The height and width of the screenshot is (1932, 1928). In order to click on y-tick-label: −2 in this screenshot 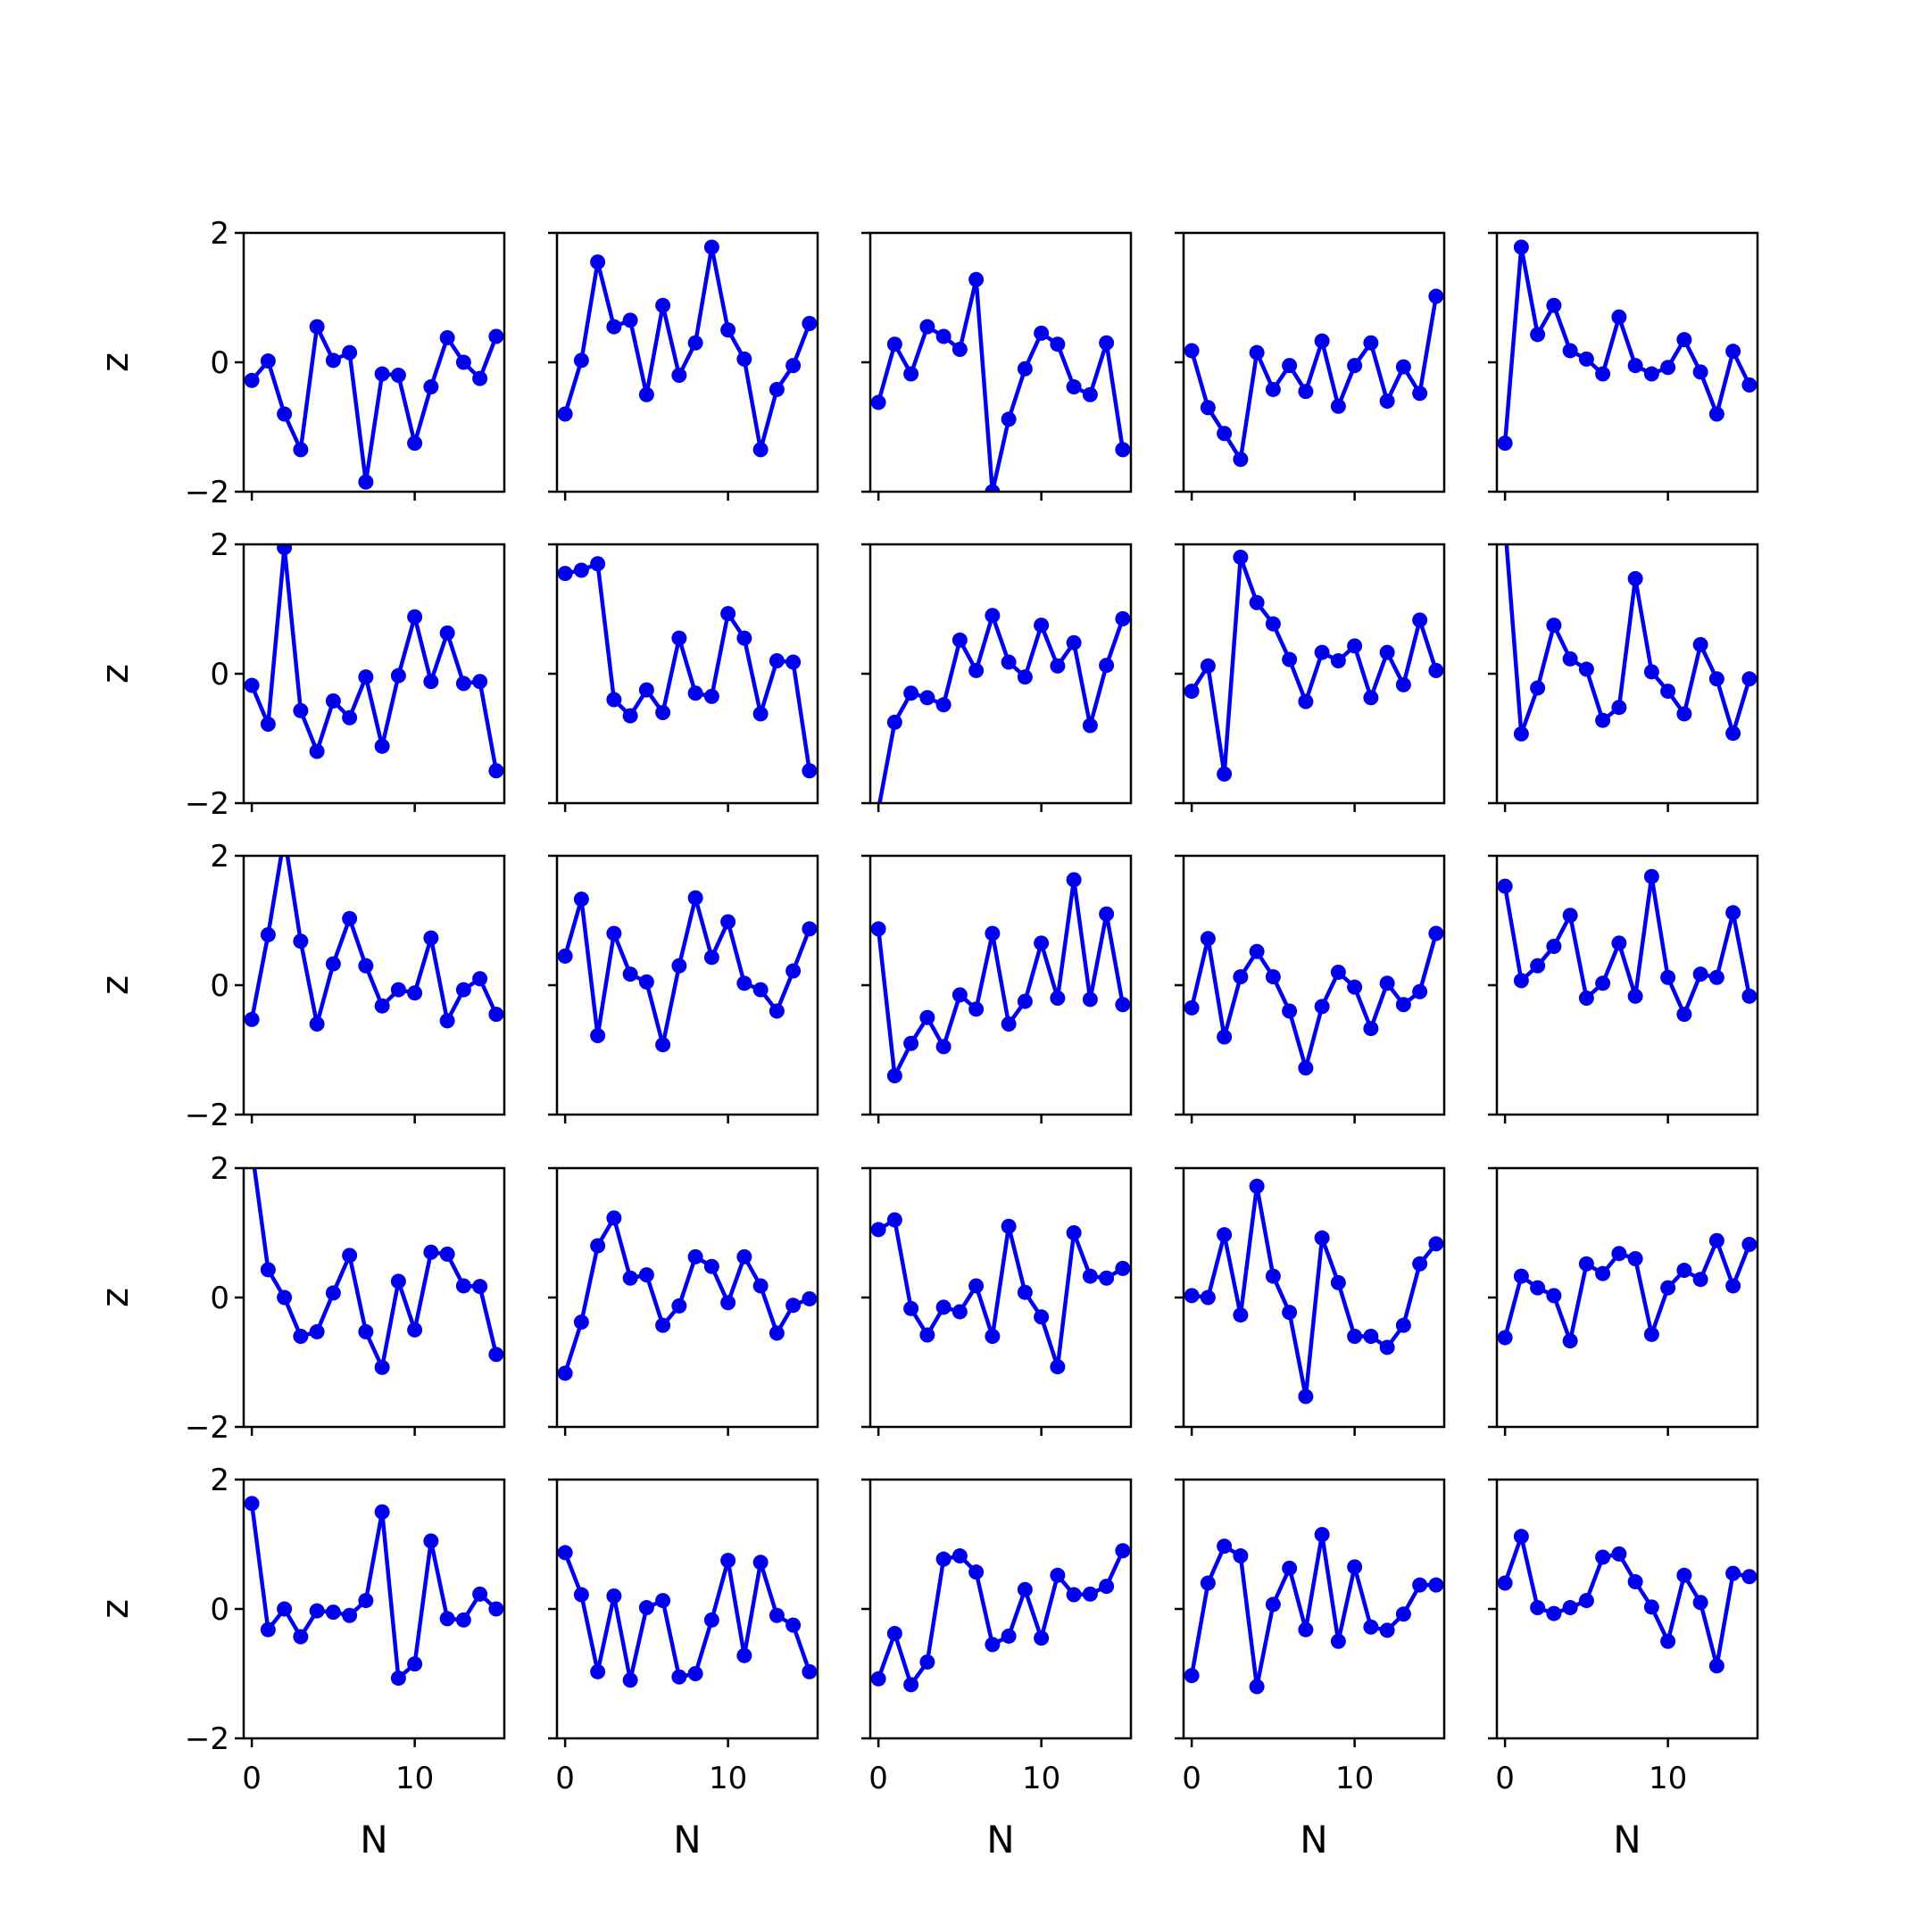, I will do `click(207, 804)`.